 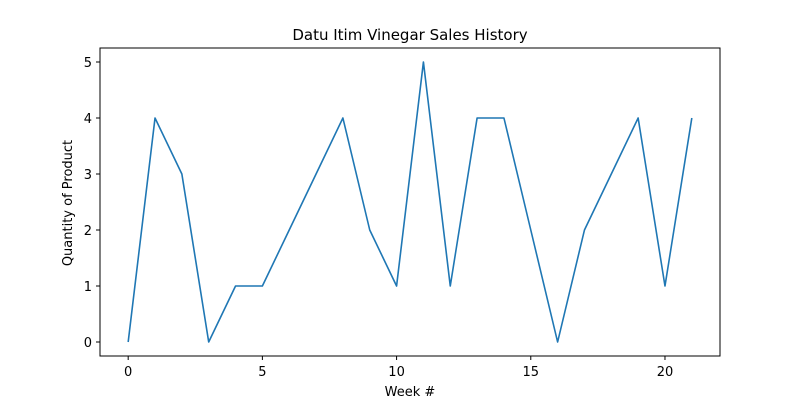 What do you see at coordinates (410, 392) in the screenshot?
I see `x-axis-label: Week #` at bounding box center [410, 392].